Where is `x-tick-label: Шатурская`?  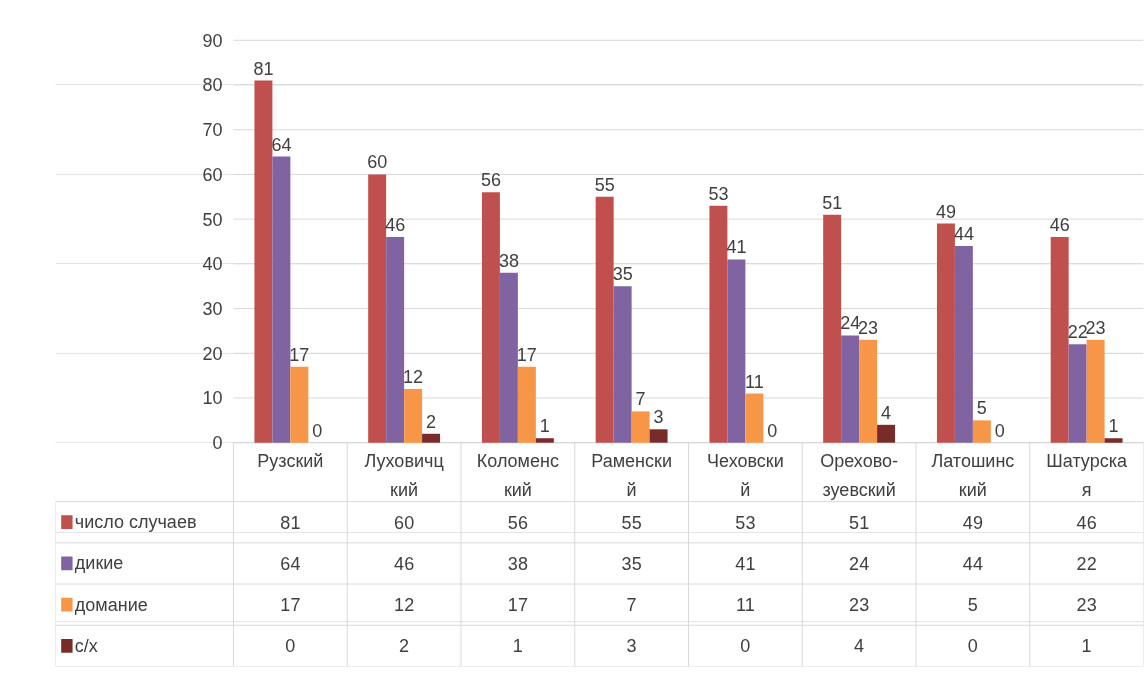
x-tick-label: Шатурская is located at coordinates (1087, 475).